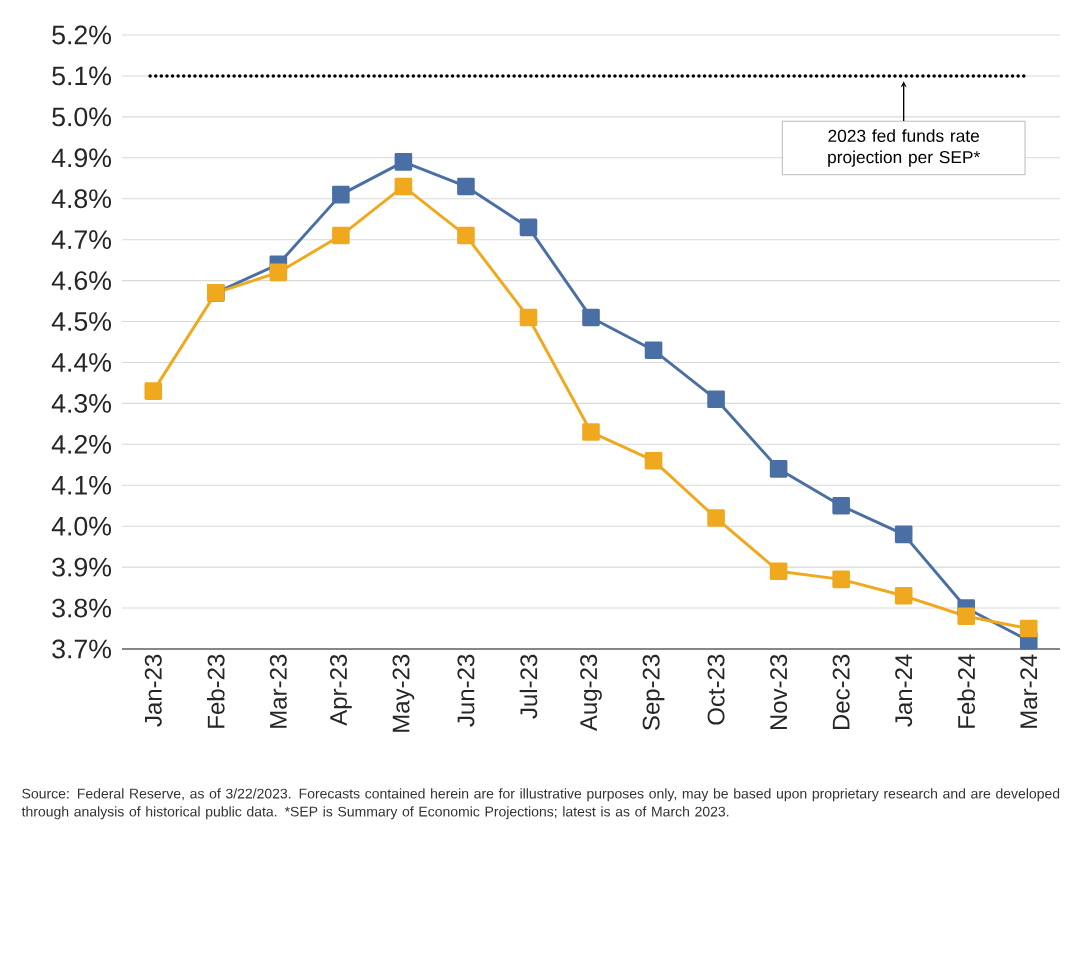 Image resolution: width=1087 pixels, height=957 pixels. I want to click on x-tick-label: Oct-23, so click(716, 689).